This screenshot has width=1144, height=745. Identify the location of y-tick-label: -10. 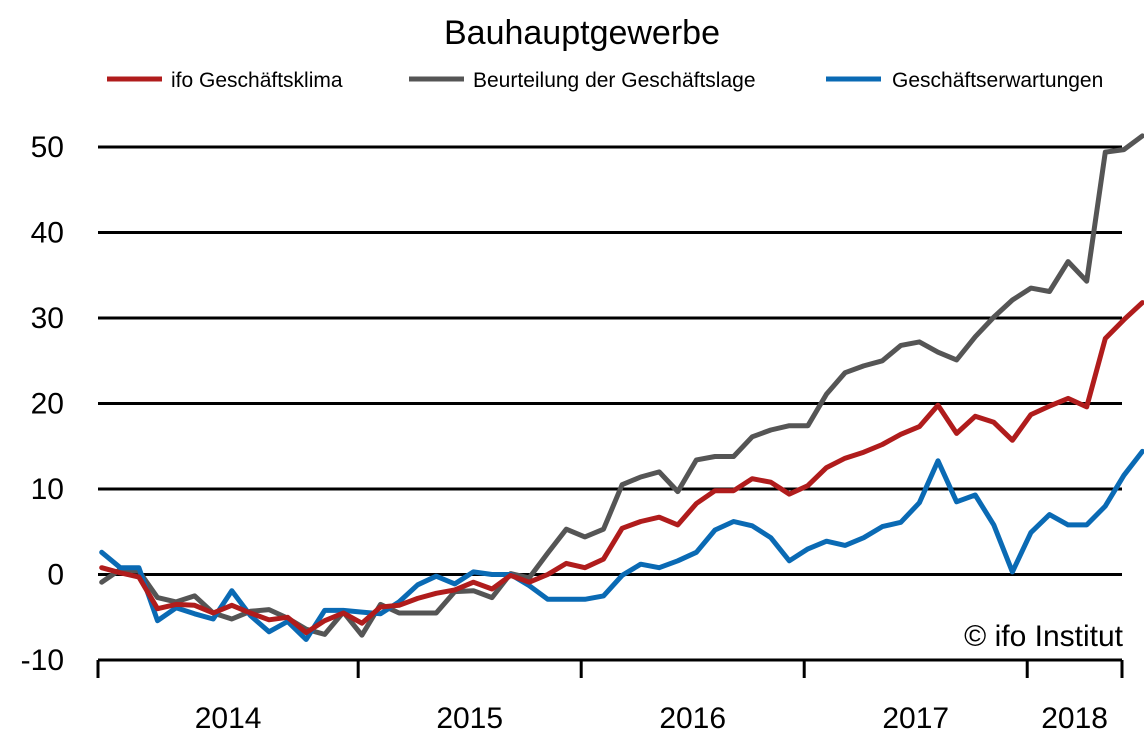
(42, 660).